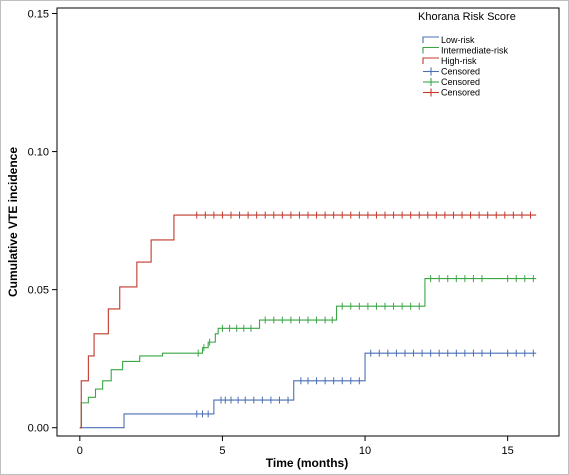  Describe the element at coordinates (459, 61) in the screenshot. I see `legend-label: High-risk` at that location.